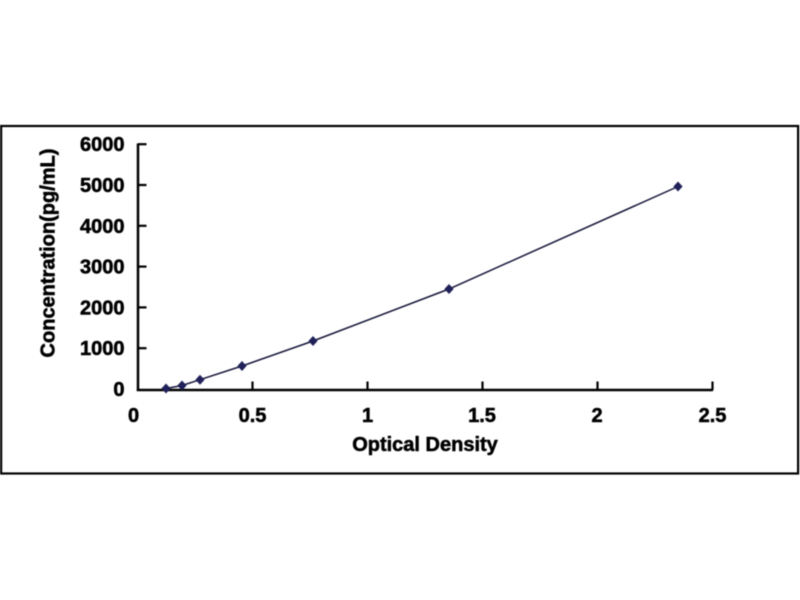 The height and width of the screenshot is (600, 800). What do you see at coordinates (102, 227) in the screenshot?
I see `svg-text: 4000` at bounding box center [102, 227].